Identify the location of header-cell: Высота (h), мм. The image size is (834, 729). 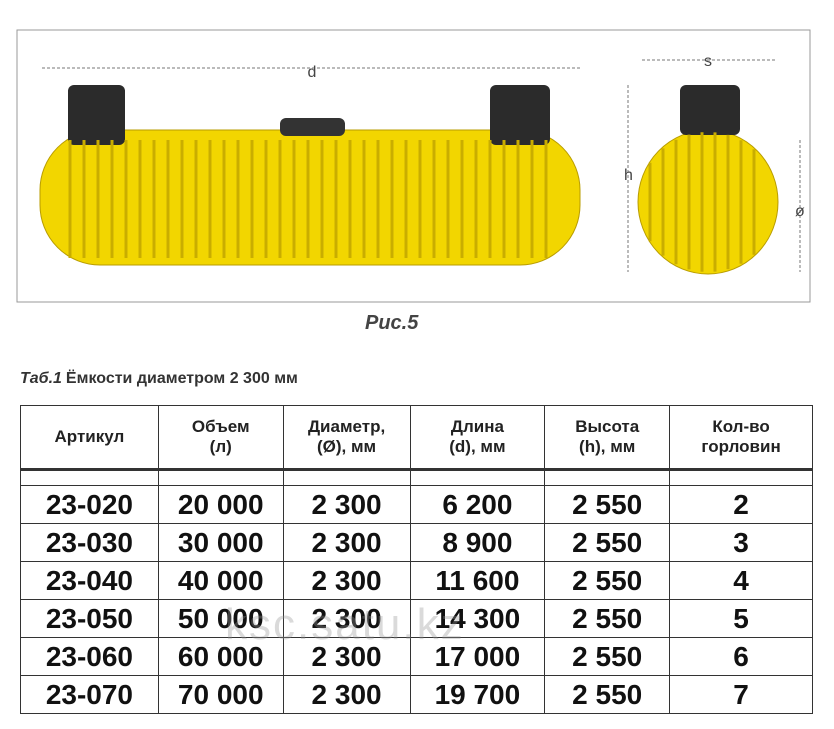
(607, 437).